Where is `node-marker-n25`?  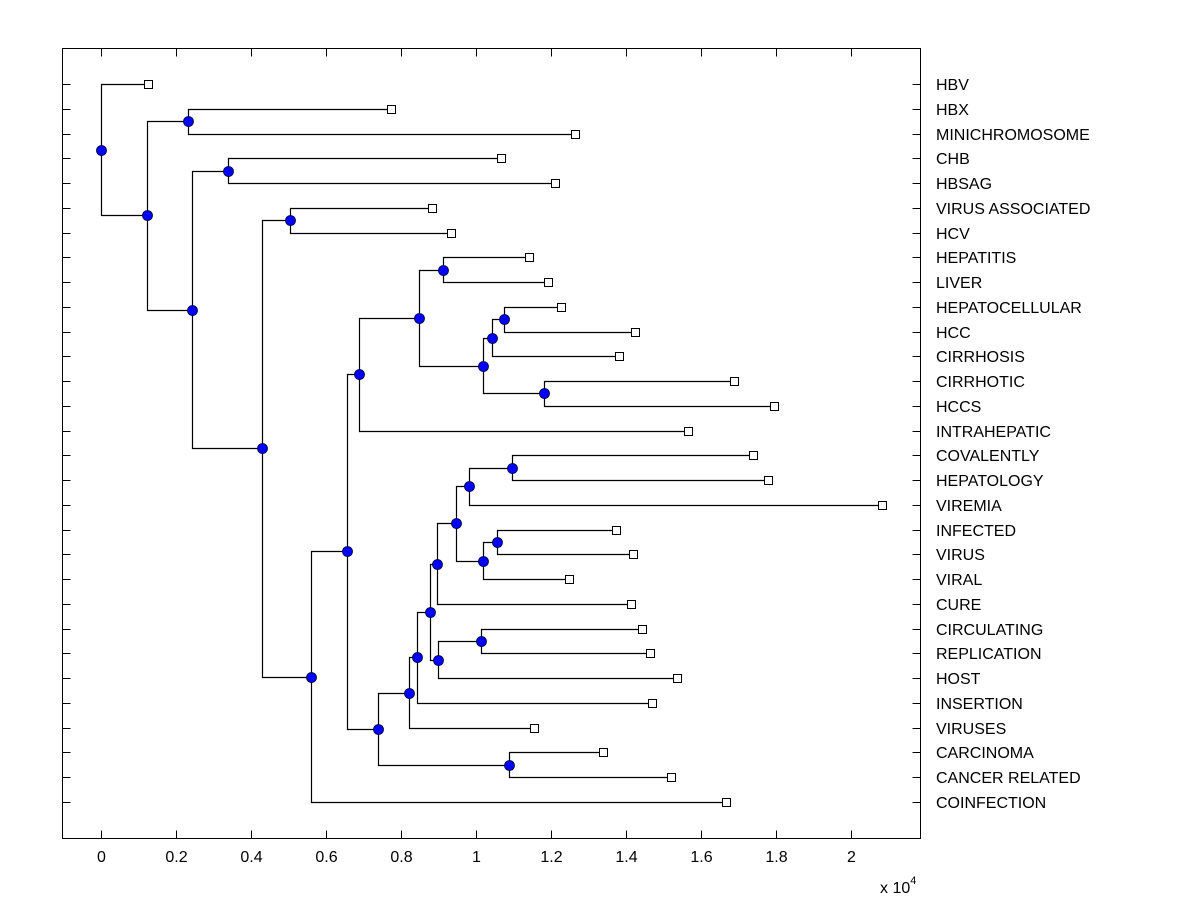 node-marker-n25 is located at coordinates (497, 542).